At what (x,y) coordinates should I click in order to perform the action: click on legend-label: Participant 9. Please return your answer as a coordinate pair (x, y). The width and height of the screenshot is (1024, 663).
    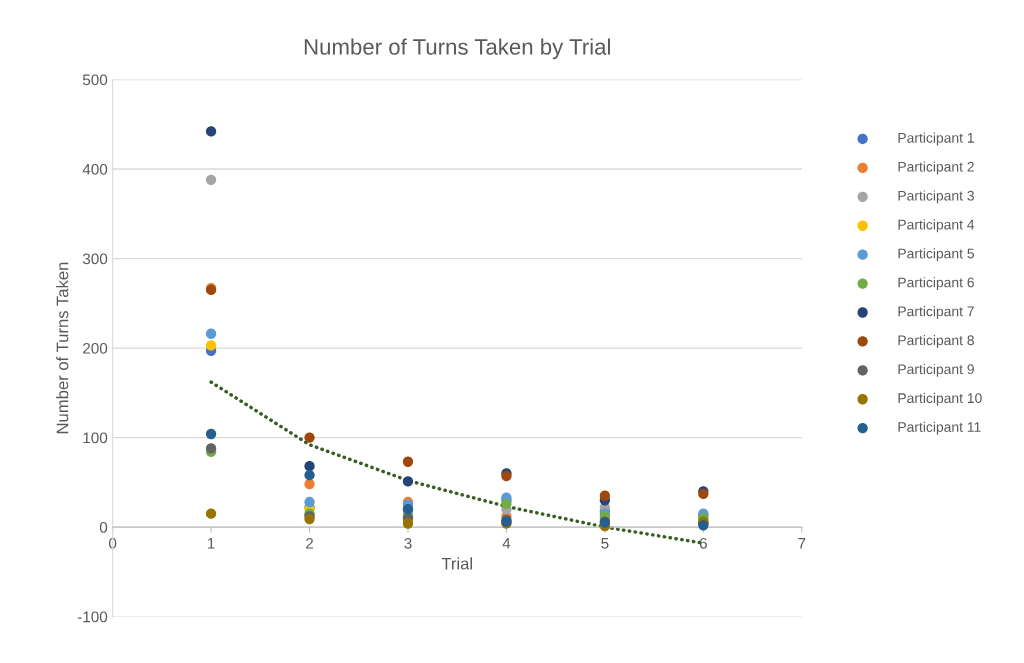
    Looking at the image, I should click on (936, 370).